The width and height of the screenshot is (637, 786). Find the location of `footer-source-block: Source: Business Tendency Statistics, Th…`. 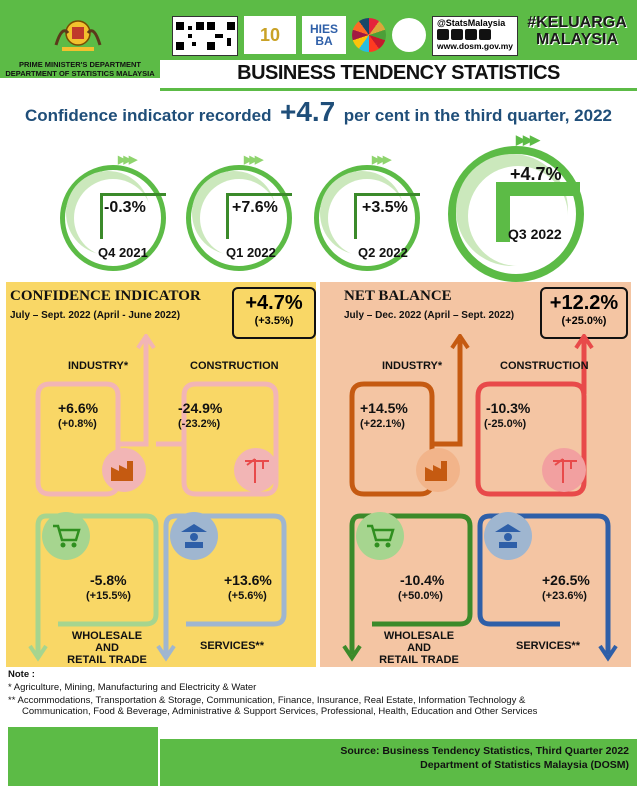

footer-source-block: Source: Business Tendency Statistics, Th… is located at coordinates (398, 762).